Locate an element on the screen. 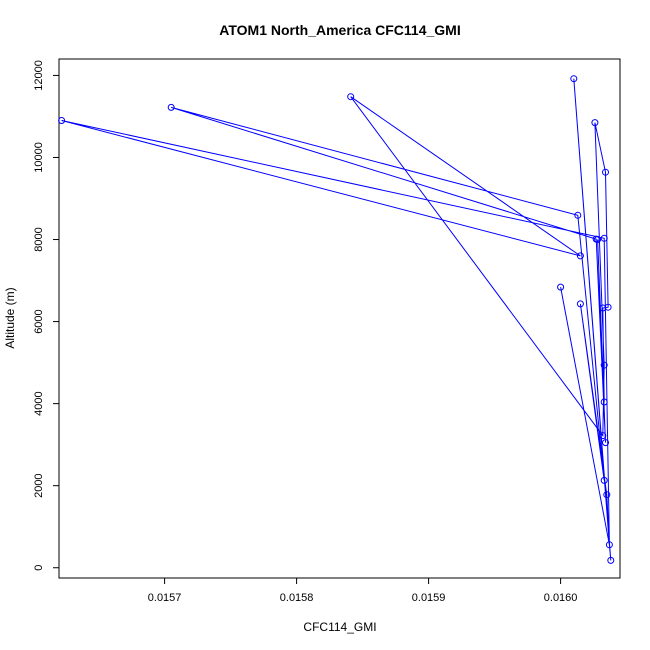 The image size is (650, 650). x-axis: 0.0157 0.0158 0.0159 0.0160 is located at coordinates (363, 591).